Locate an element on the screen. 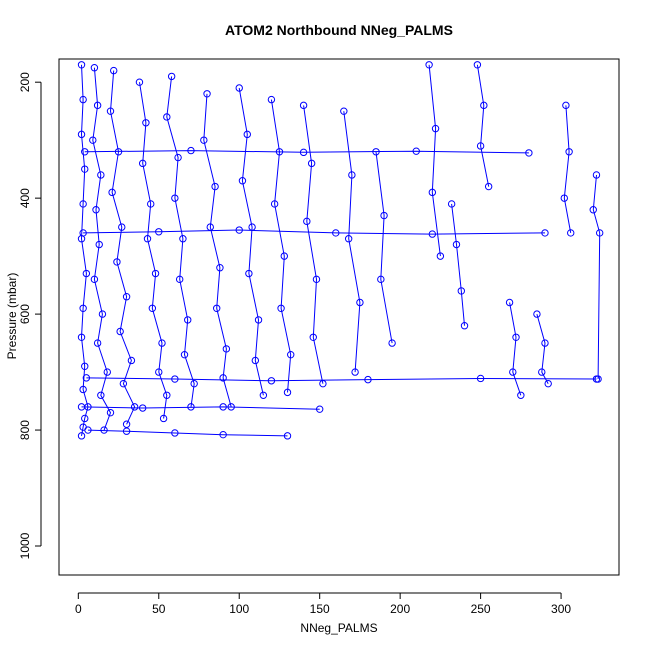 The image size is (650, 650). x-tick-label-1: 50 is located at coordinates (159, 609).